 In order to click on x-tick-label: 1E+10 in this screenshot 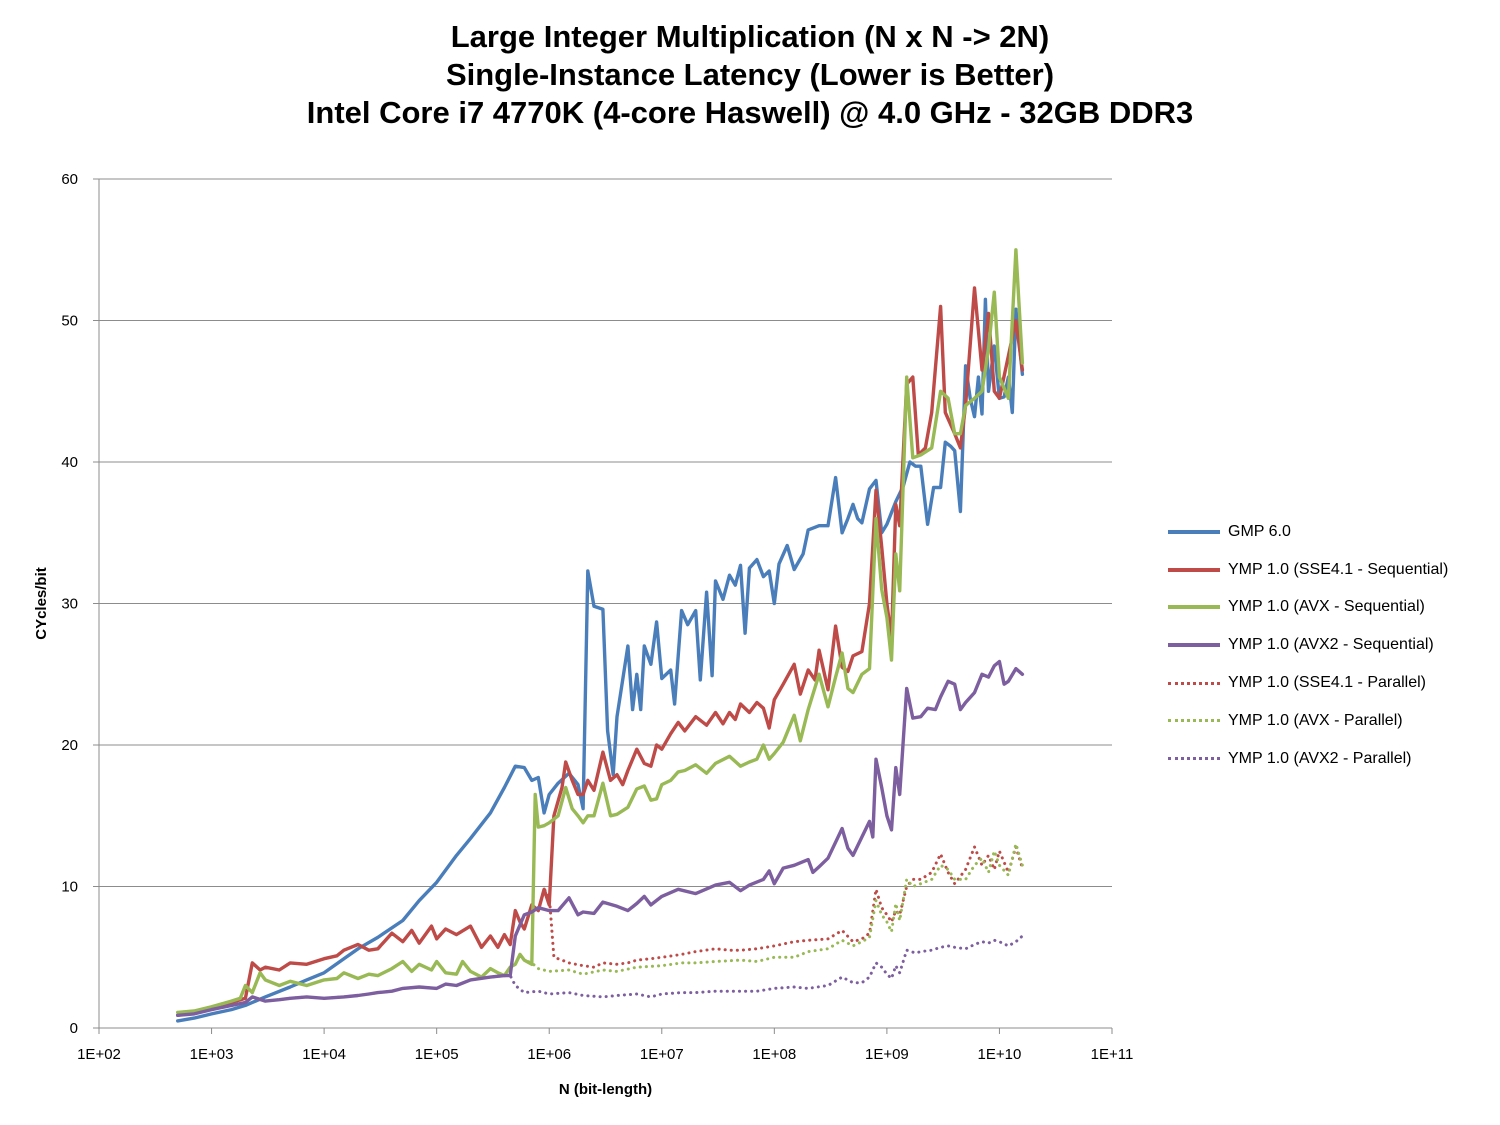, I will do `click(1000, 1054)`.